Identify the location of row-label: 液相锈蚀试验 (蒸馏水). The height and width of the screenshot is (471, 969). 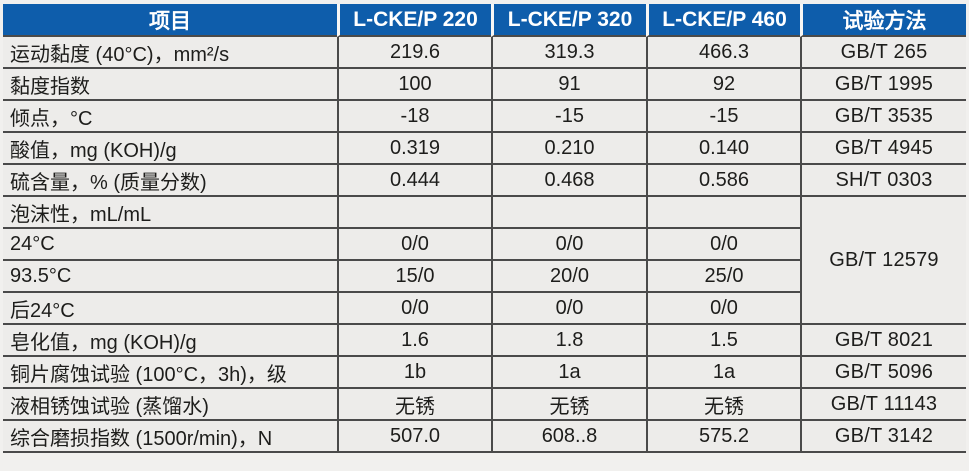
(170, 405).